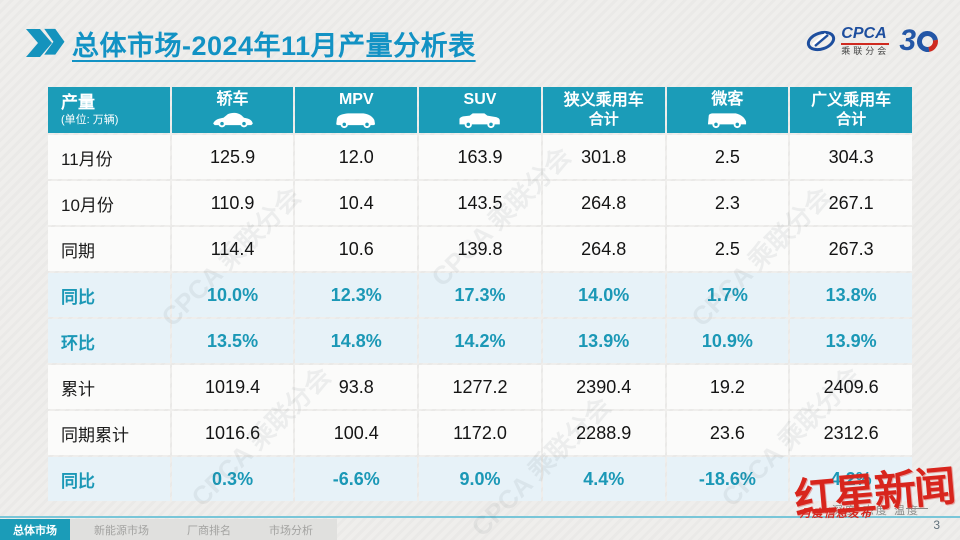  I want to click on bottom-tab-bar: 总体市场 新能源市场 厂商排名 市场分析, so click(168, 529).